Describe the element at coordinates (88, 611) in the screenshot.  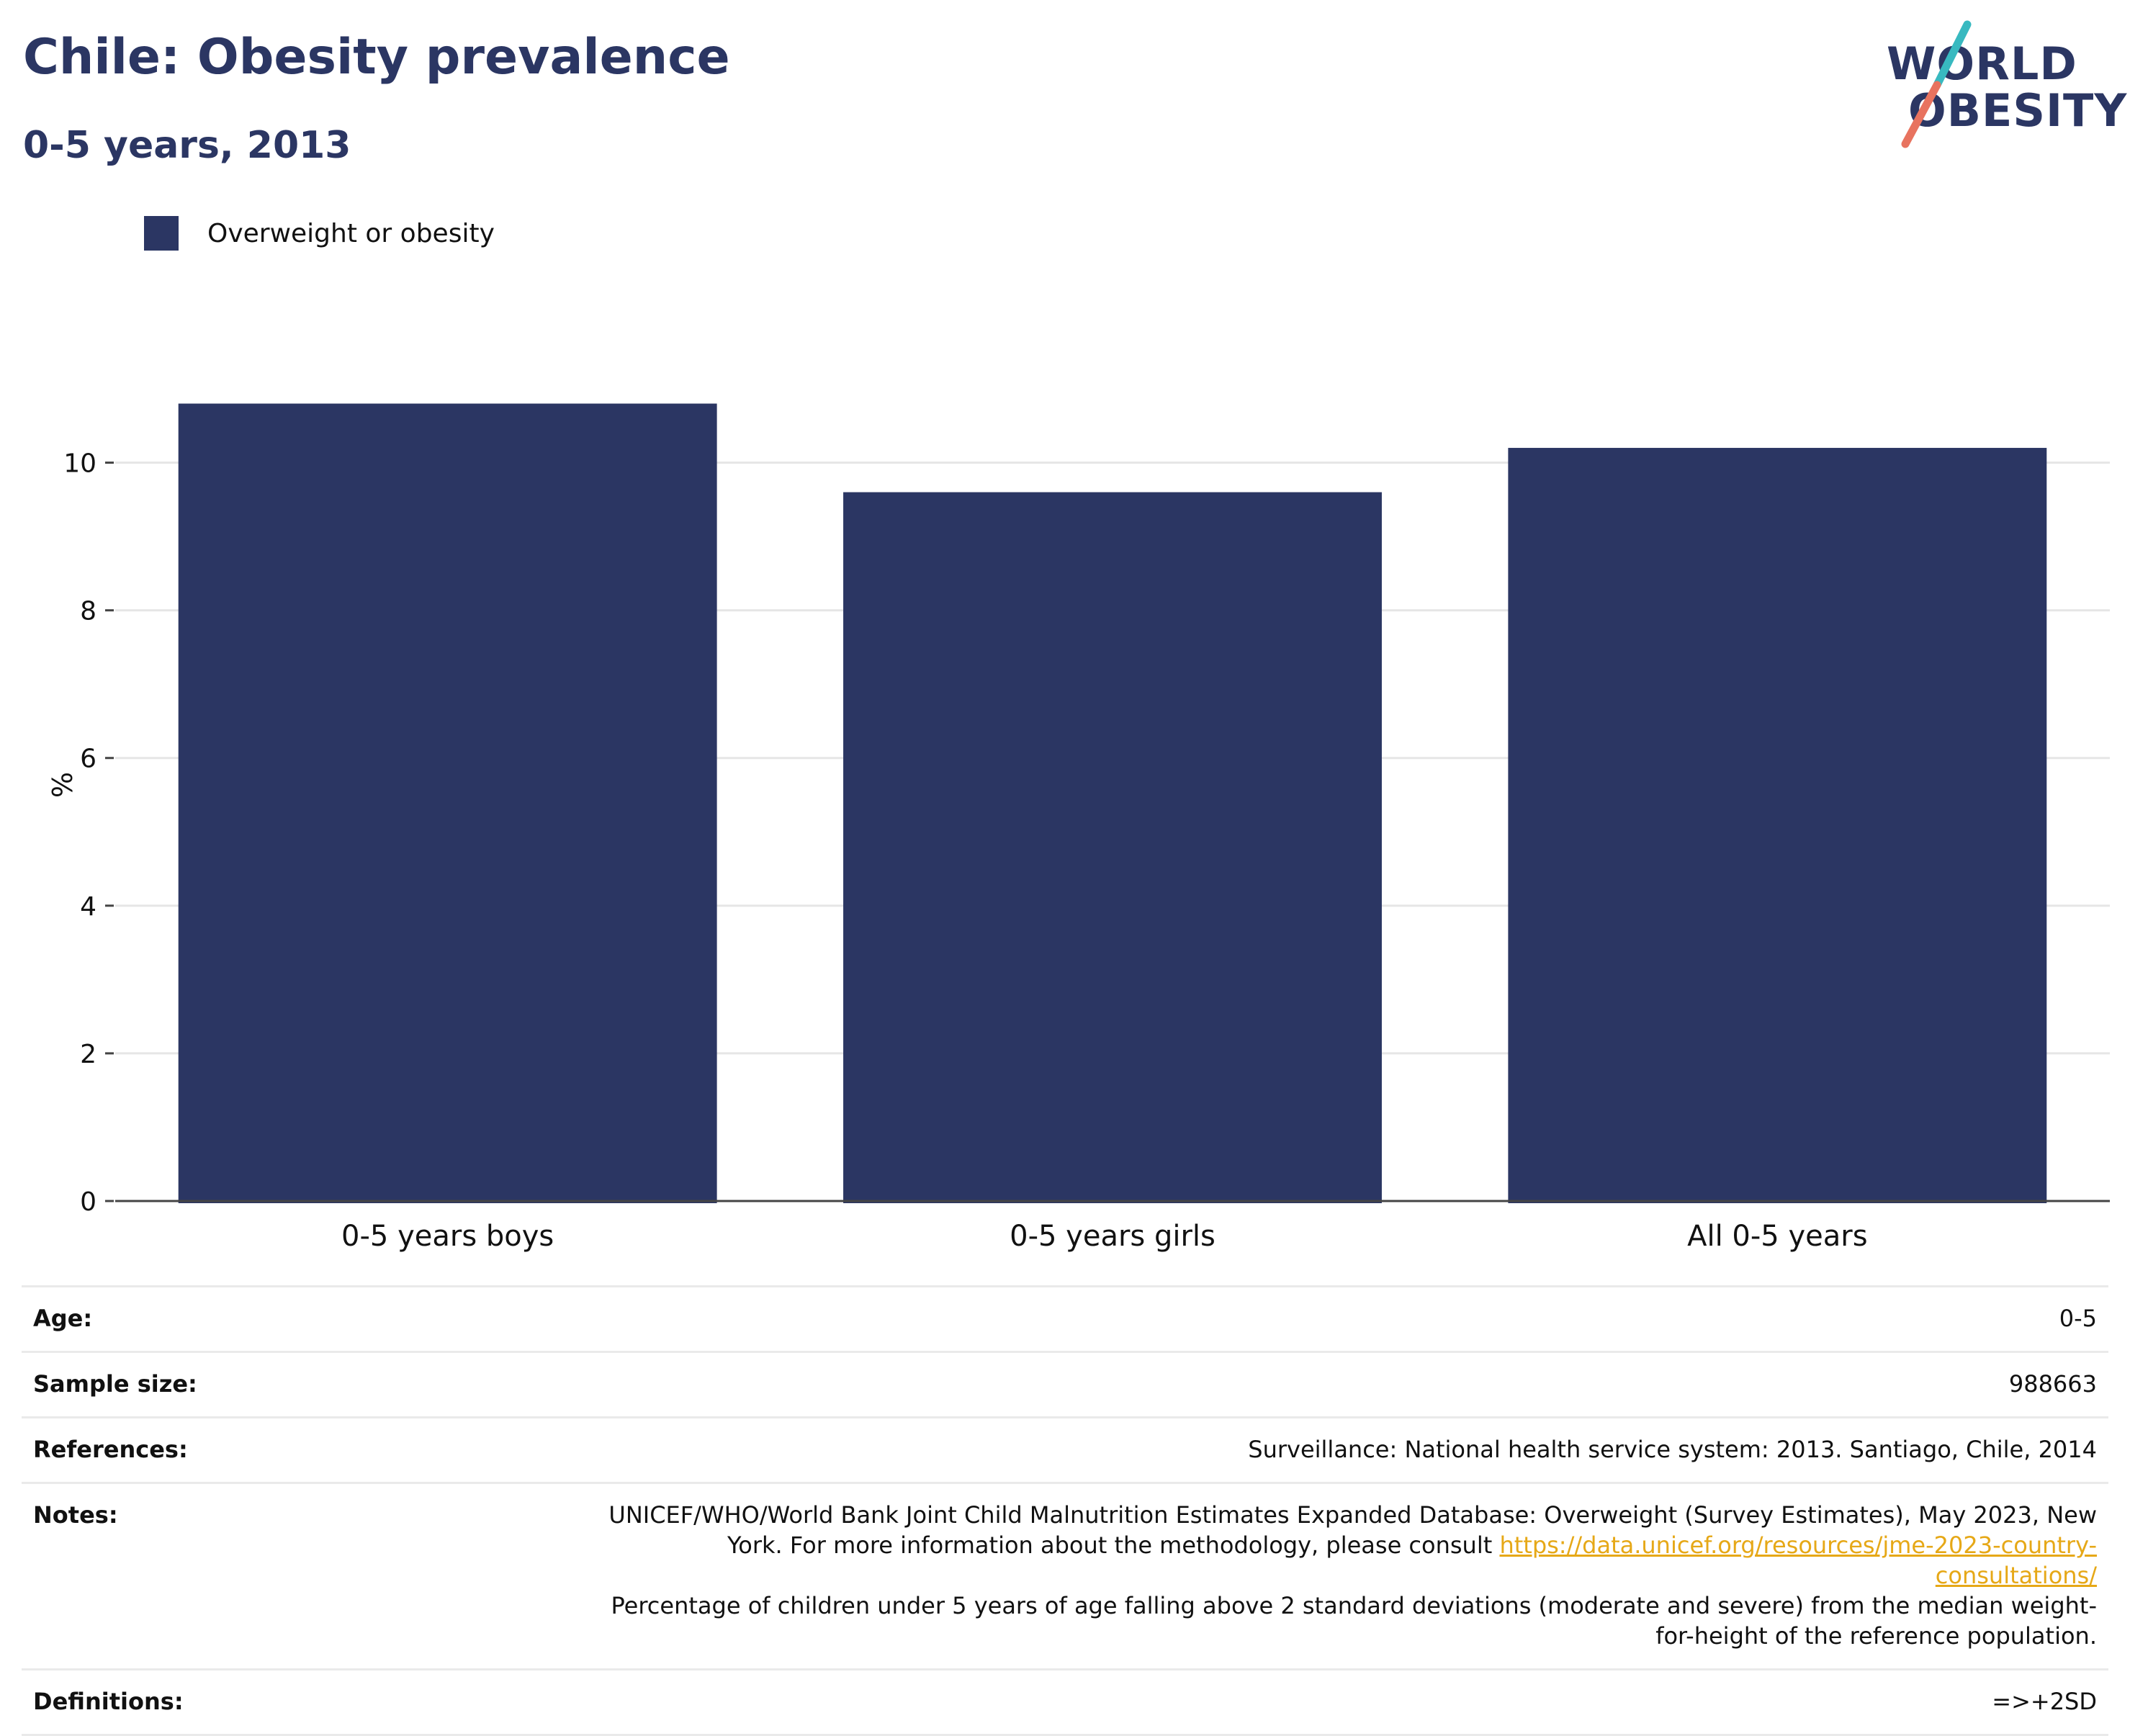
I see `y-tick-label: 8` at that location.